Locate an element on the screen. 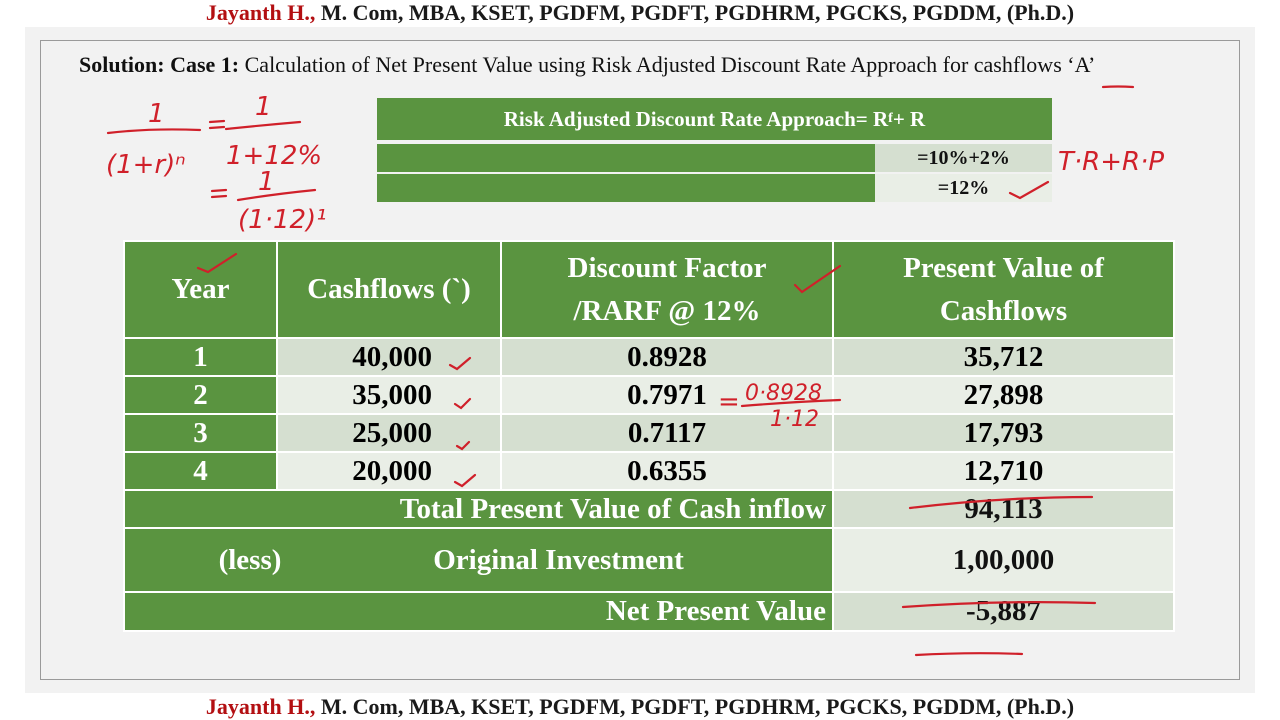 This screenshot has width=1280, height=720. col-header-discount-factor: Discount Factor /RARF @ 12% is located at coordinates (667, 289).